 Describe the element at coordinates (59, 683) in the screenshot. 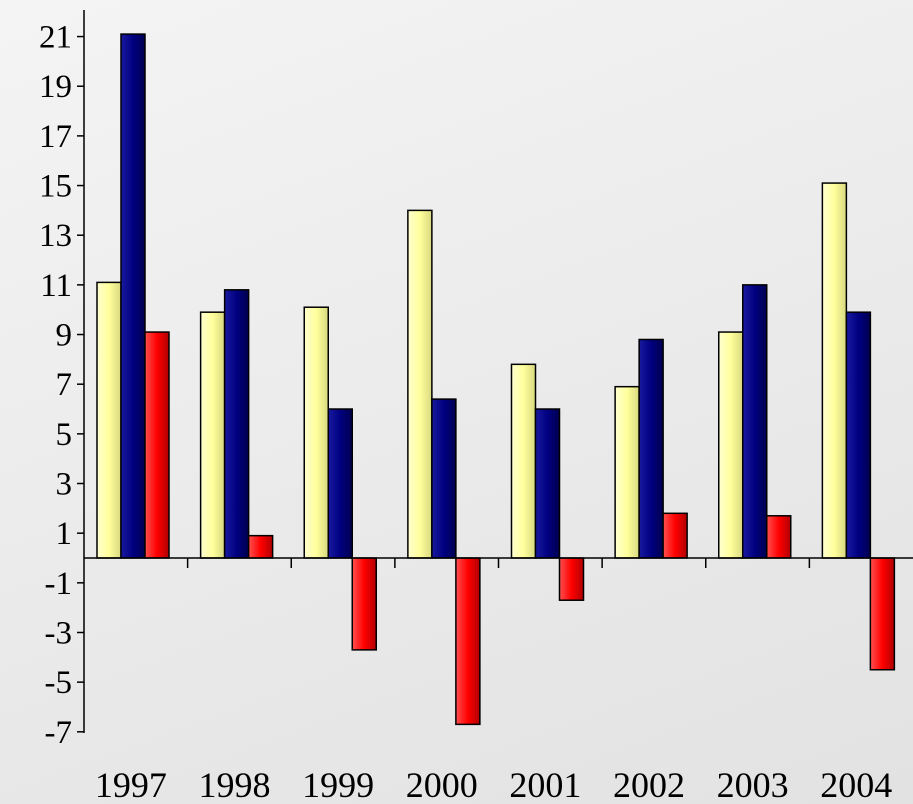

I see `y-tick-label: -5` at that location.